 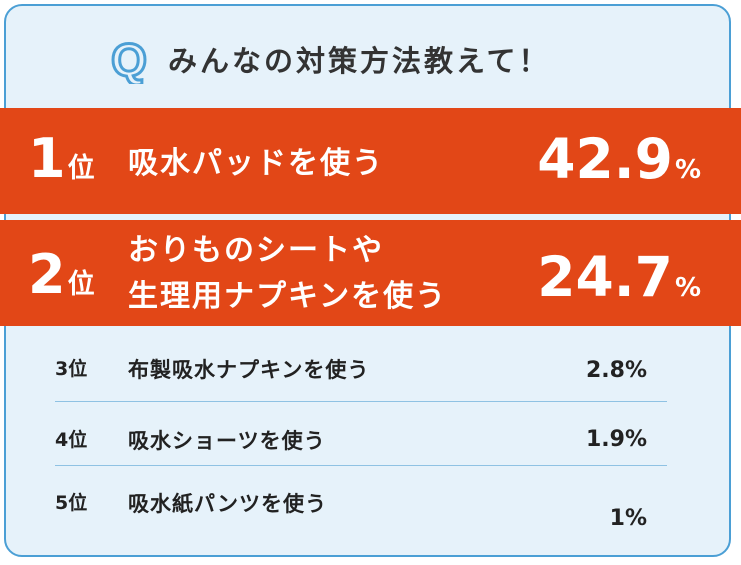 I want to click on rank-row: 5位 吸水紙パンツを使う 1%, so click(x=361, y=520).